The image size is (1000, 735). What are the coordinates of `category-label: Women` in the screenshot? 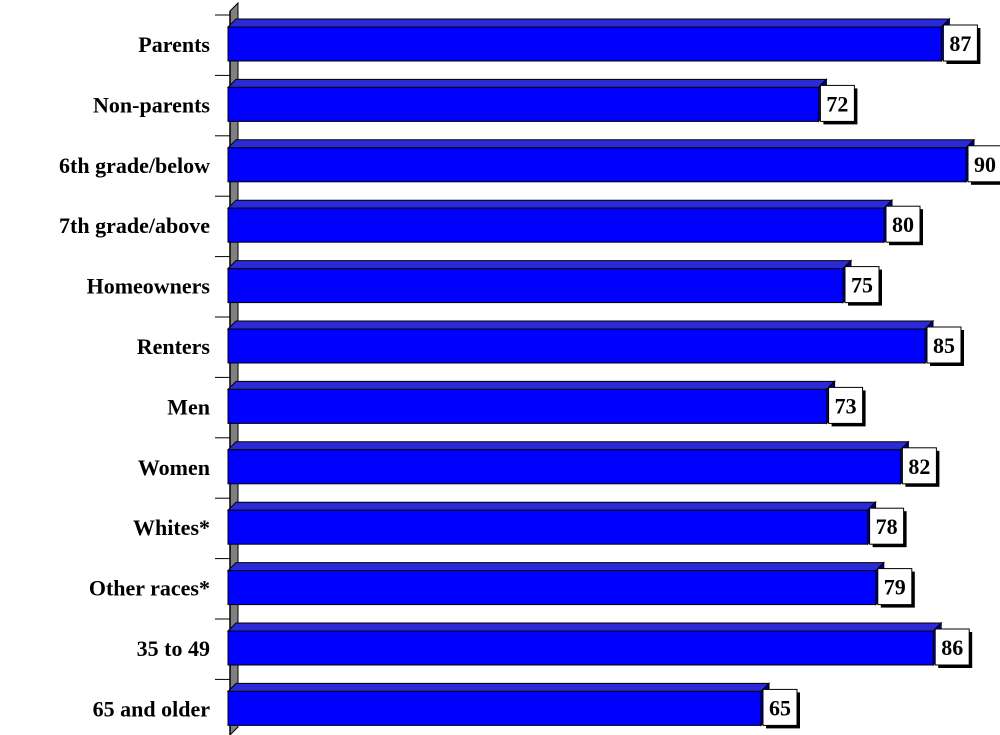 It's located at (174, 467).